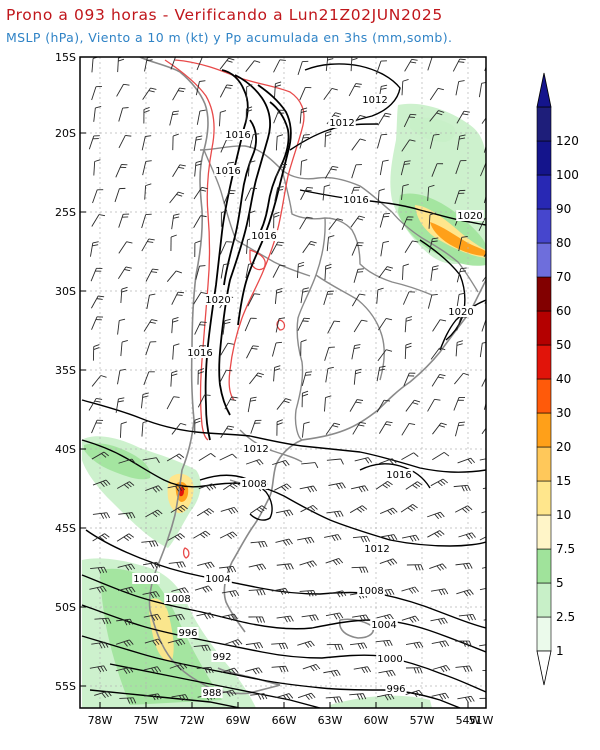 This screenshot has height=750, width=600. What do you see at coordinates (565, 549) in the screenshot?
I see `colorbar-label: 7.5` at bounding box center [565, 549].